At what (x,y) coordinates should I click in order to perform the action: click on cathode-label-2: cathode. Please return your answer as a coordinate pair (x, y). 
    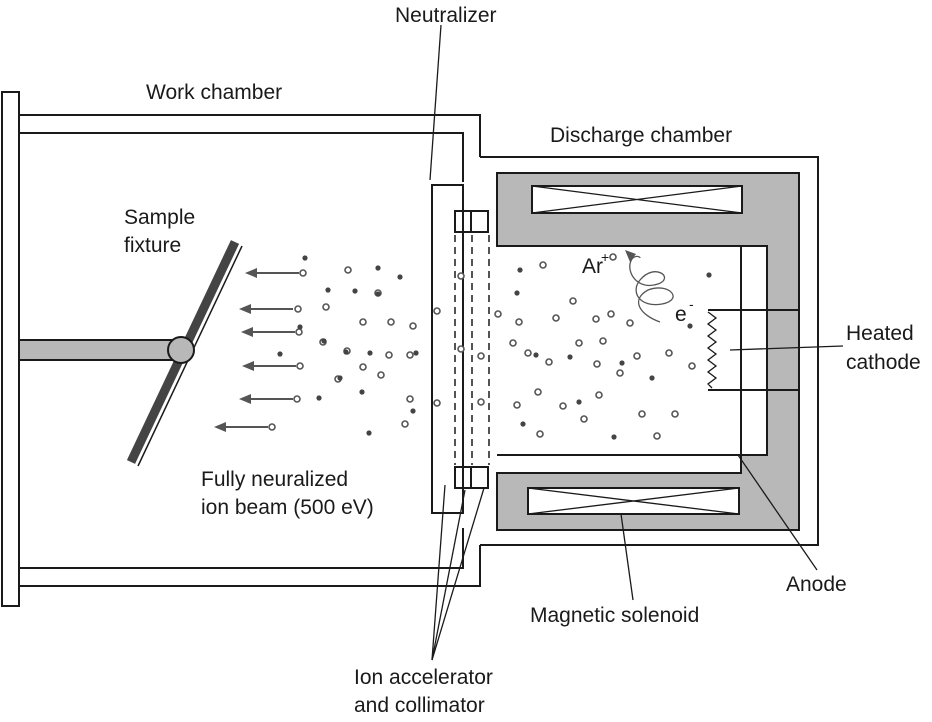
    Looking at the image, I should click on (883, 362).